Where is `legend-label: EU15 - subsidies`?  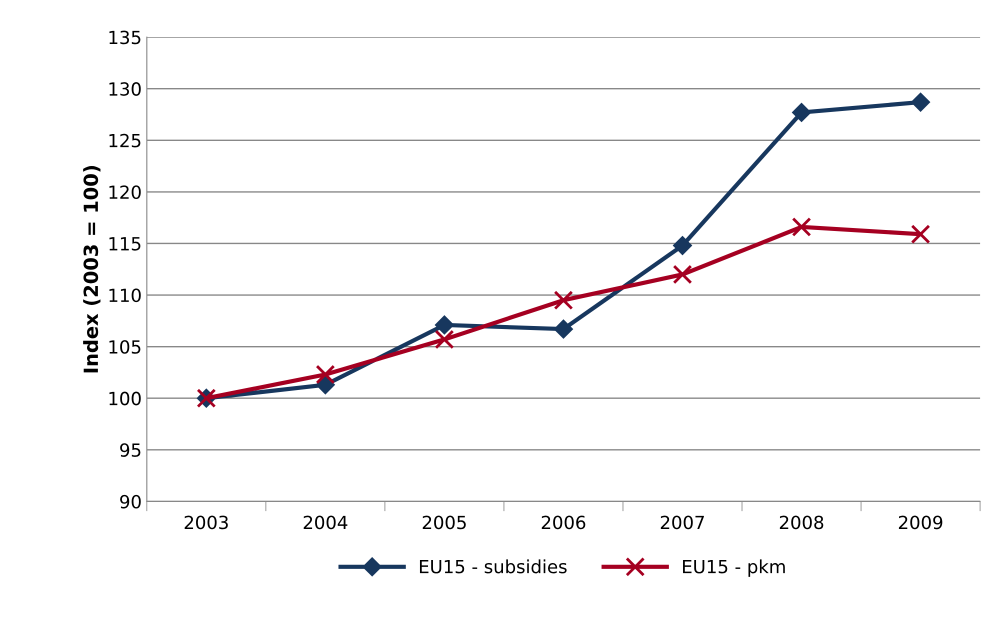 legend-label: EU15 - subsidies is located at coordinates (493, 566).